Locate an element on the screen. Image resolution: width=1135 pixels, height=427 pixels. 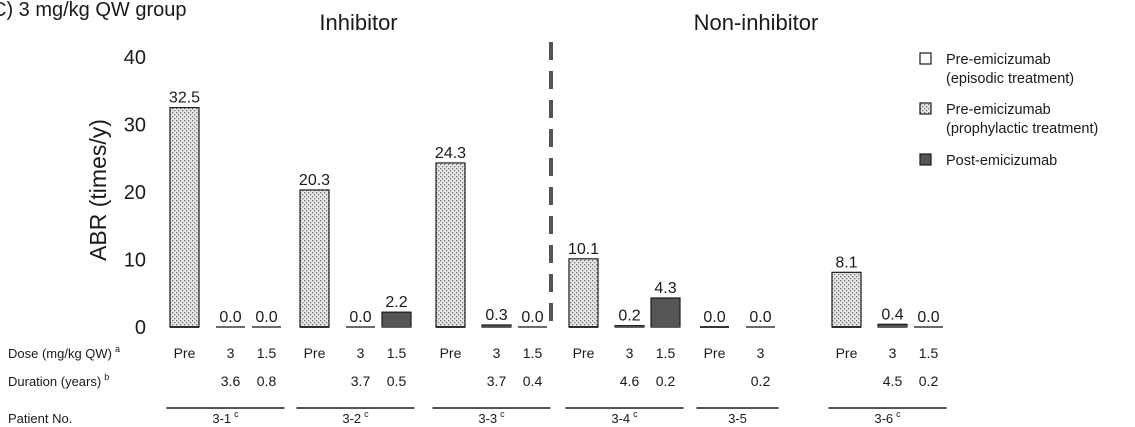
group-title: Non-inhibitor is located at coordinates (756, 22).